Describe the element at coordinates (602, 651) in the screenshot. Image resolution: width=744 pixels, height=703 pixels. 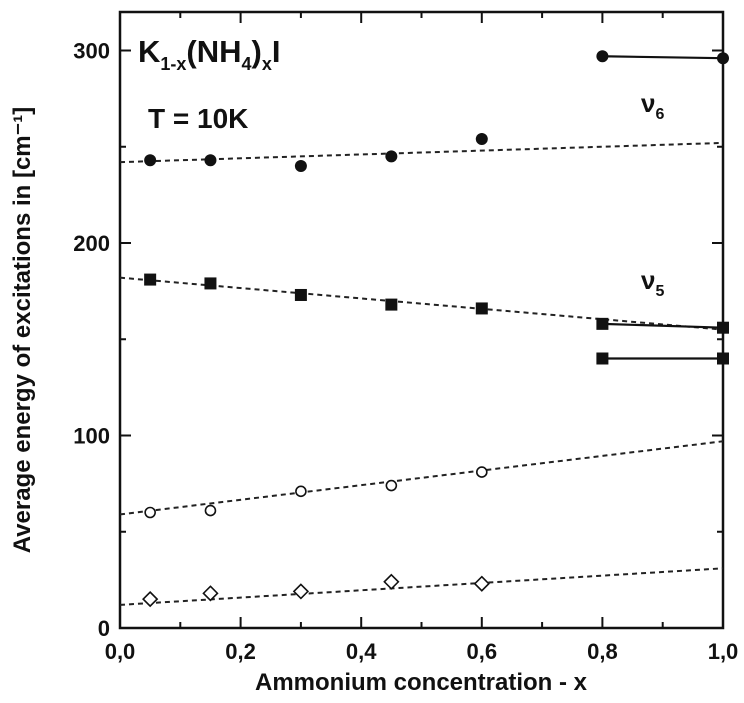
I see `x-tick-label: 0,8` at that location.